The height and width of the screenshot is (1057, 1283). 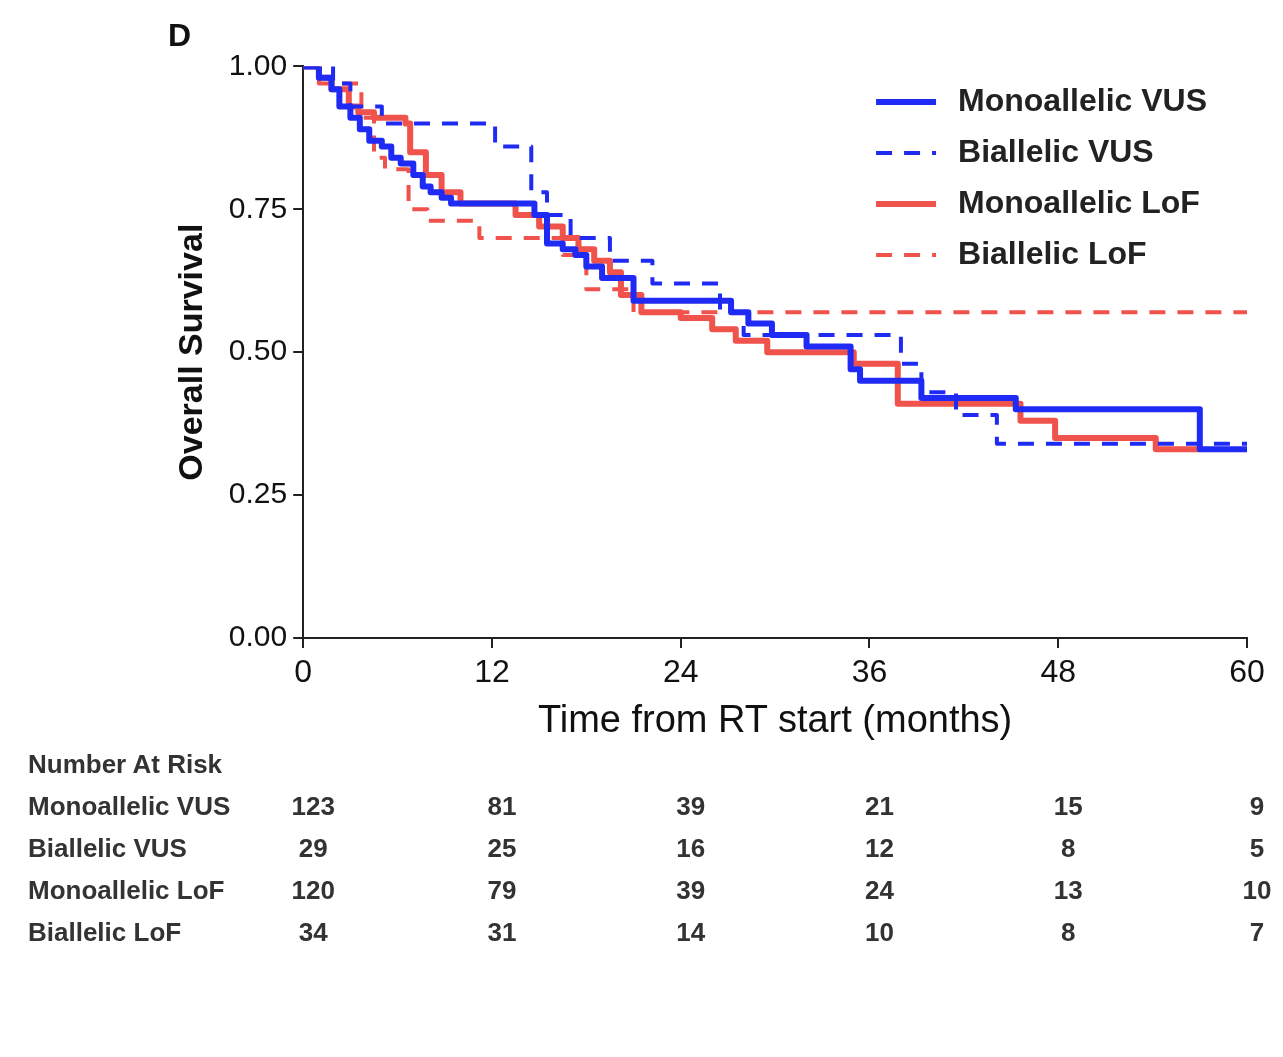 What do you see at coordinates (502, 806) in the screenshot?
I see `text: 81` at bounding box center [502, 806].